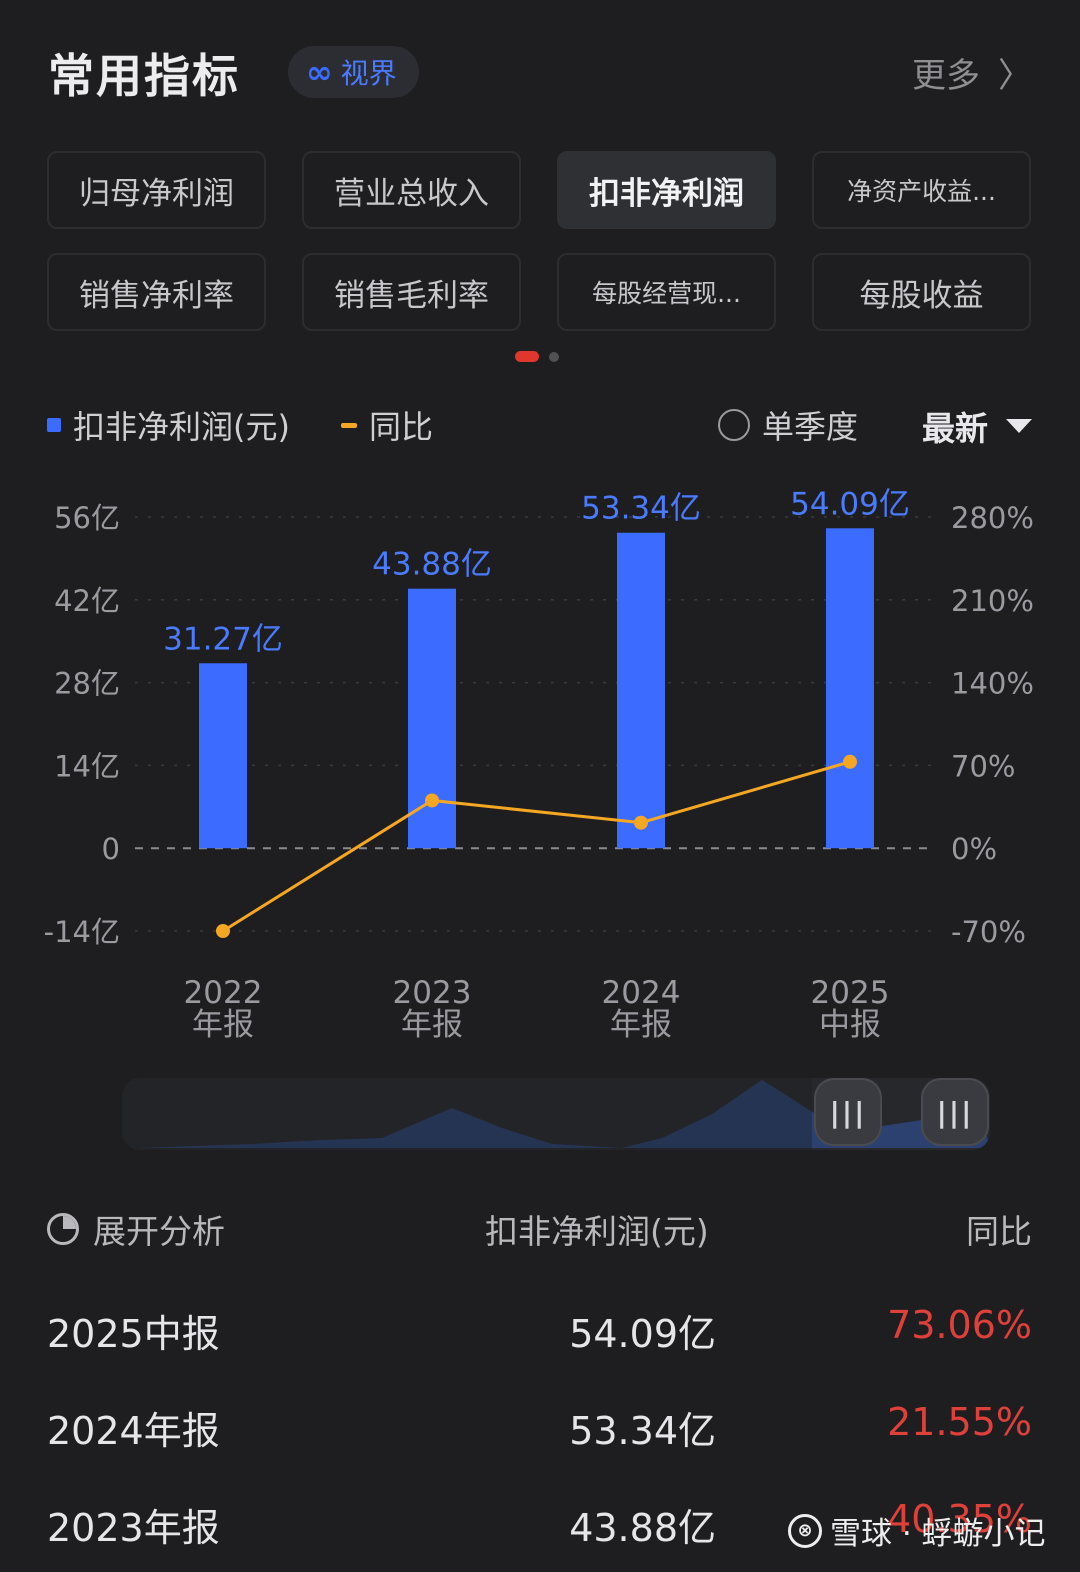 The height and width of the screenshot is (1572, 1080). What do you see at coordinates (133, 1431) in the screenshot?
I see `row-period: 2024年报` at bounding box center [133, 1431].